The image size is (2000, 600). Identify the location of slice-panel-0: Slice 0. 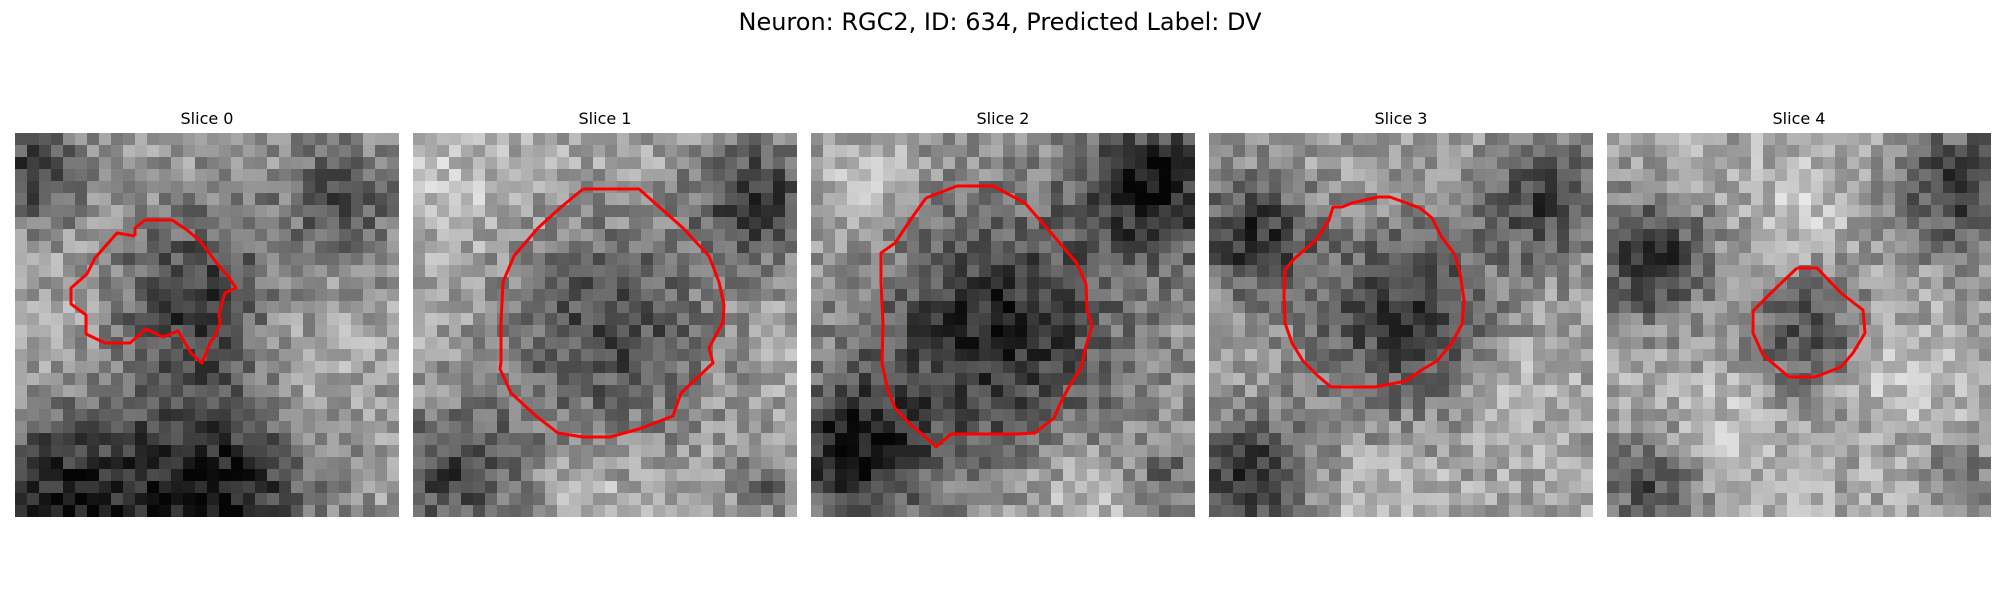
(207, 312).